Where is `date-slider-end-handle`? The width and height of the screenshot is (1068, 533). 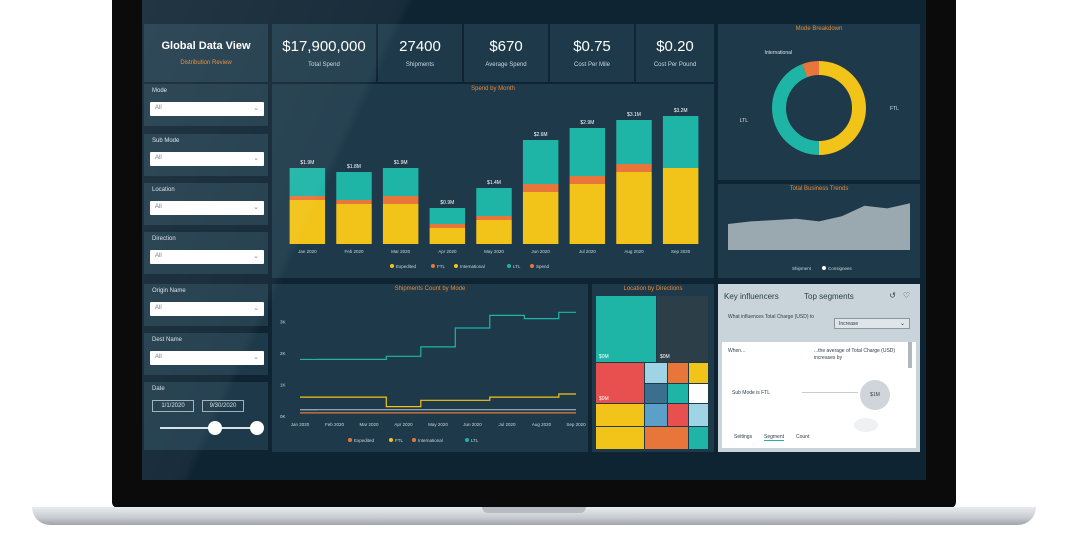
date-slider-end-handle is located at coordinates (257, 428).